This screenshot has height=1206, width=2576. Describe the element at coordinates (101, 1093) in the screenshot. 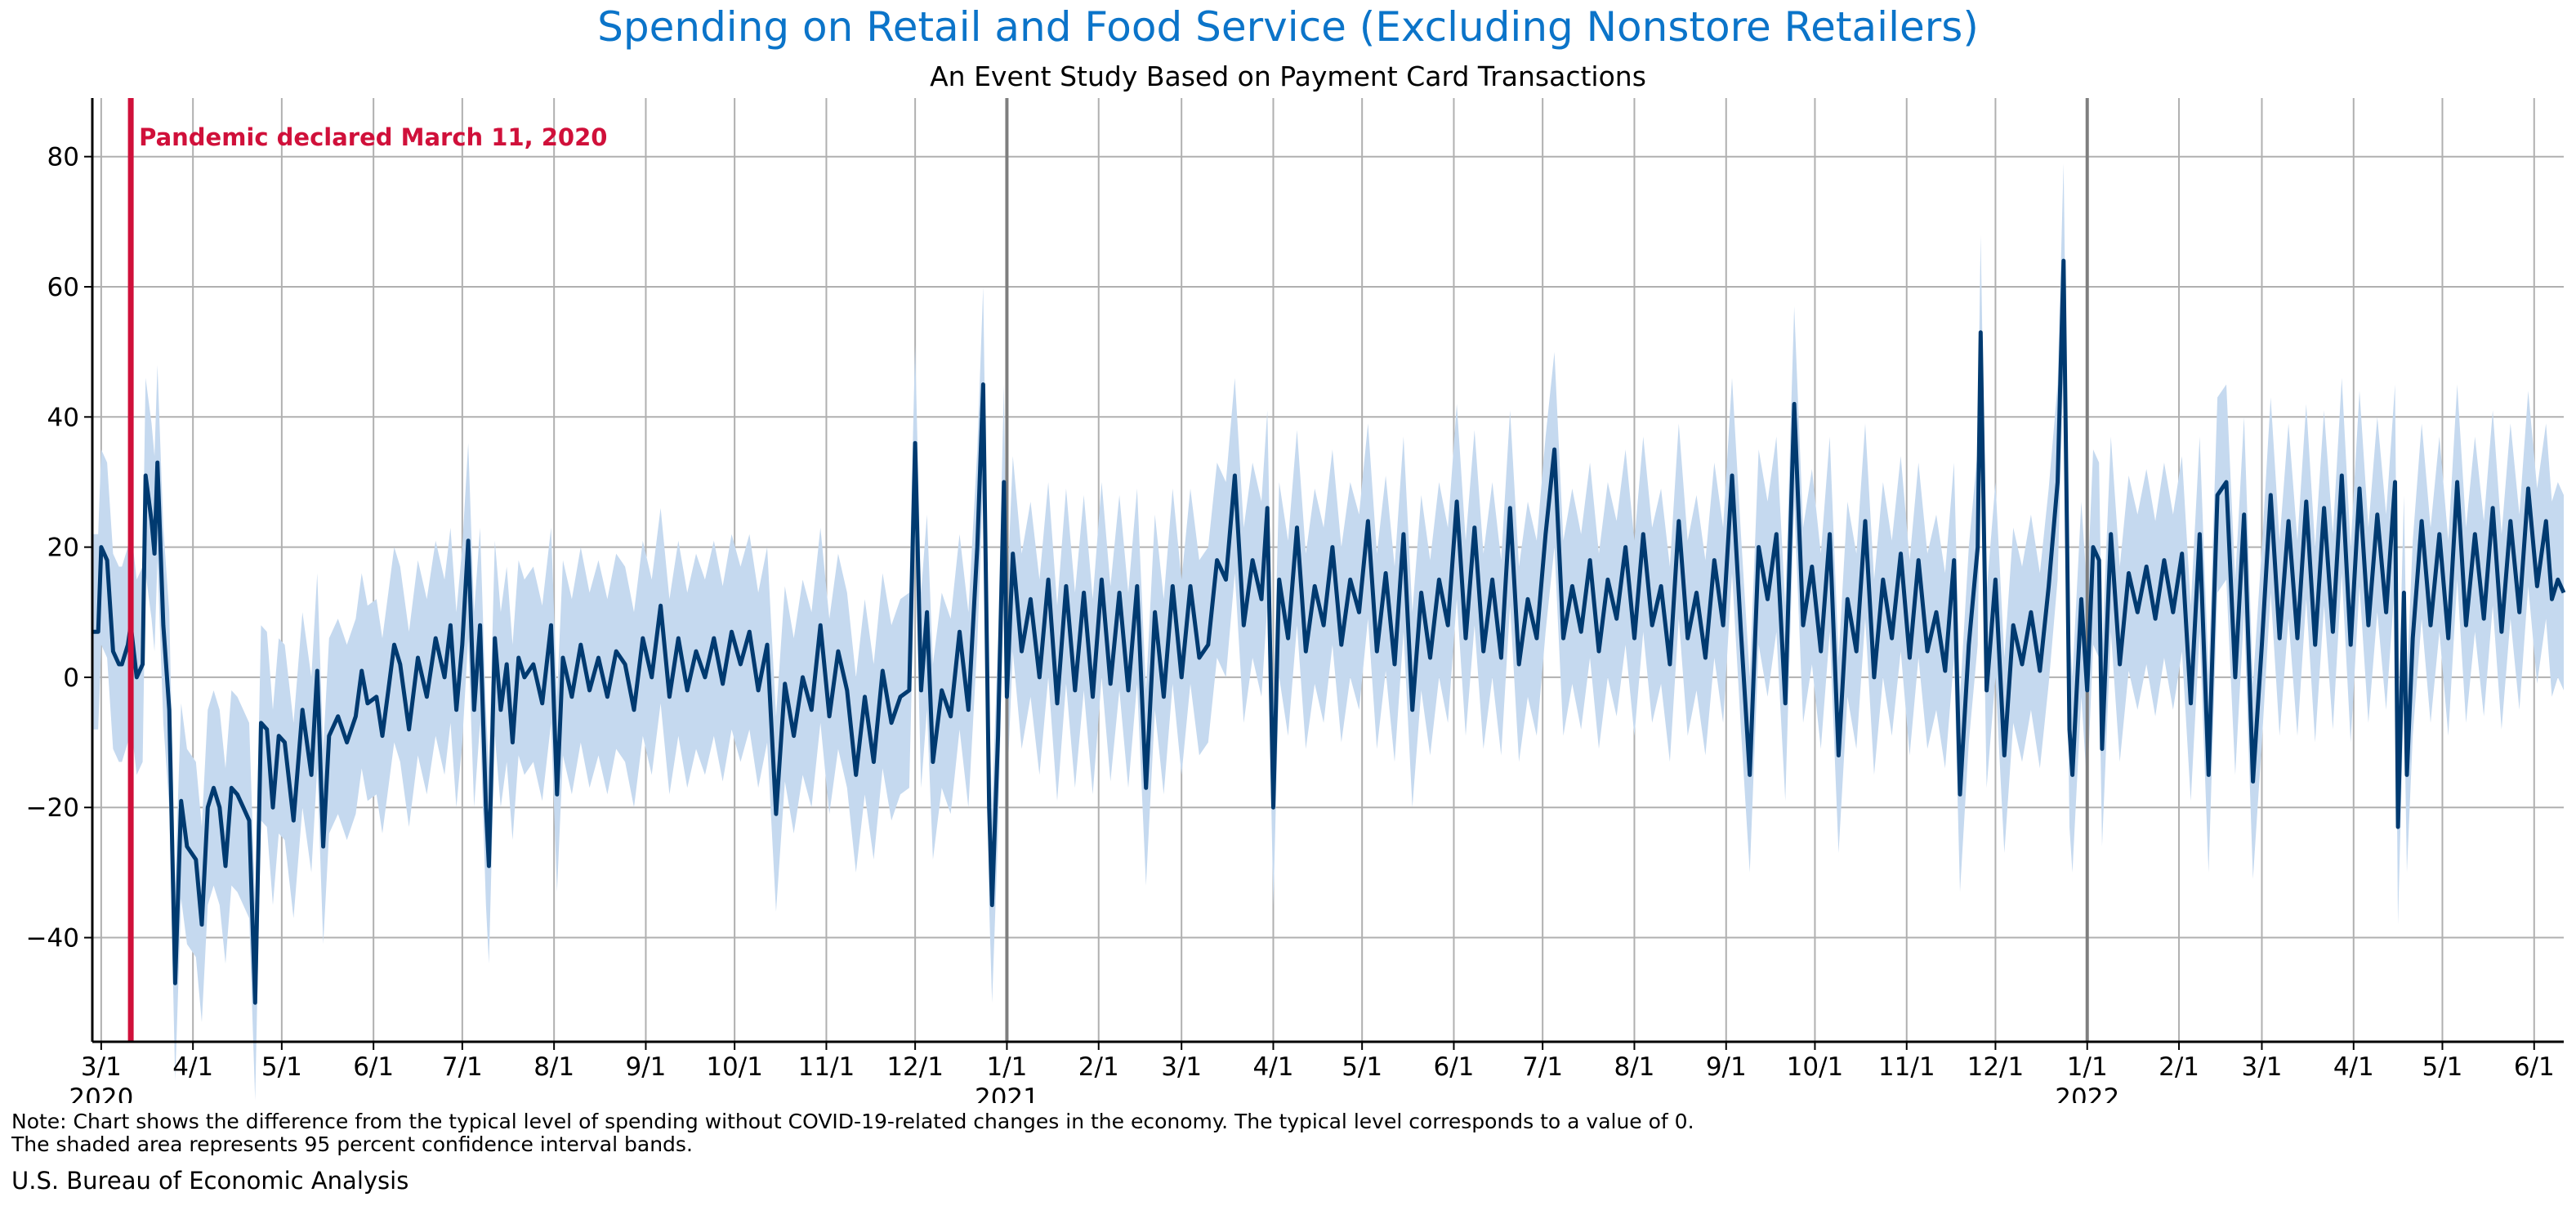

I see `x-year-label: 2020` at that location.